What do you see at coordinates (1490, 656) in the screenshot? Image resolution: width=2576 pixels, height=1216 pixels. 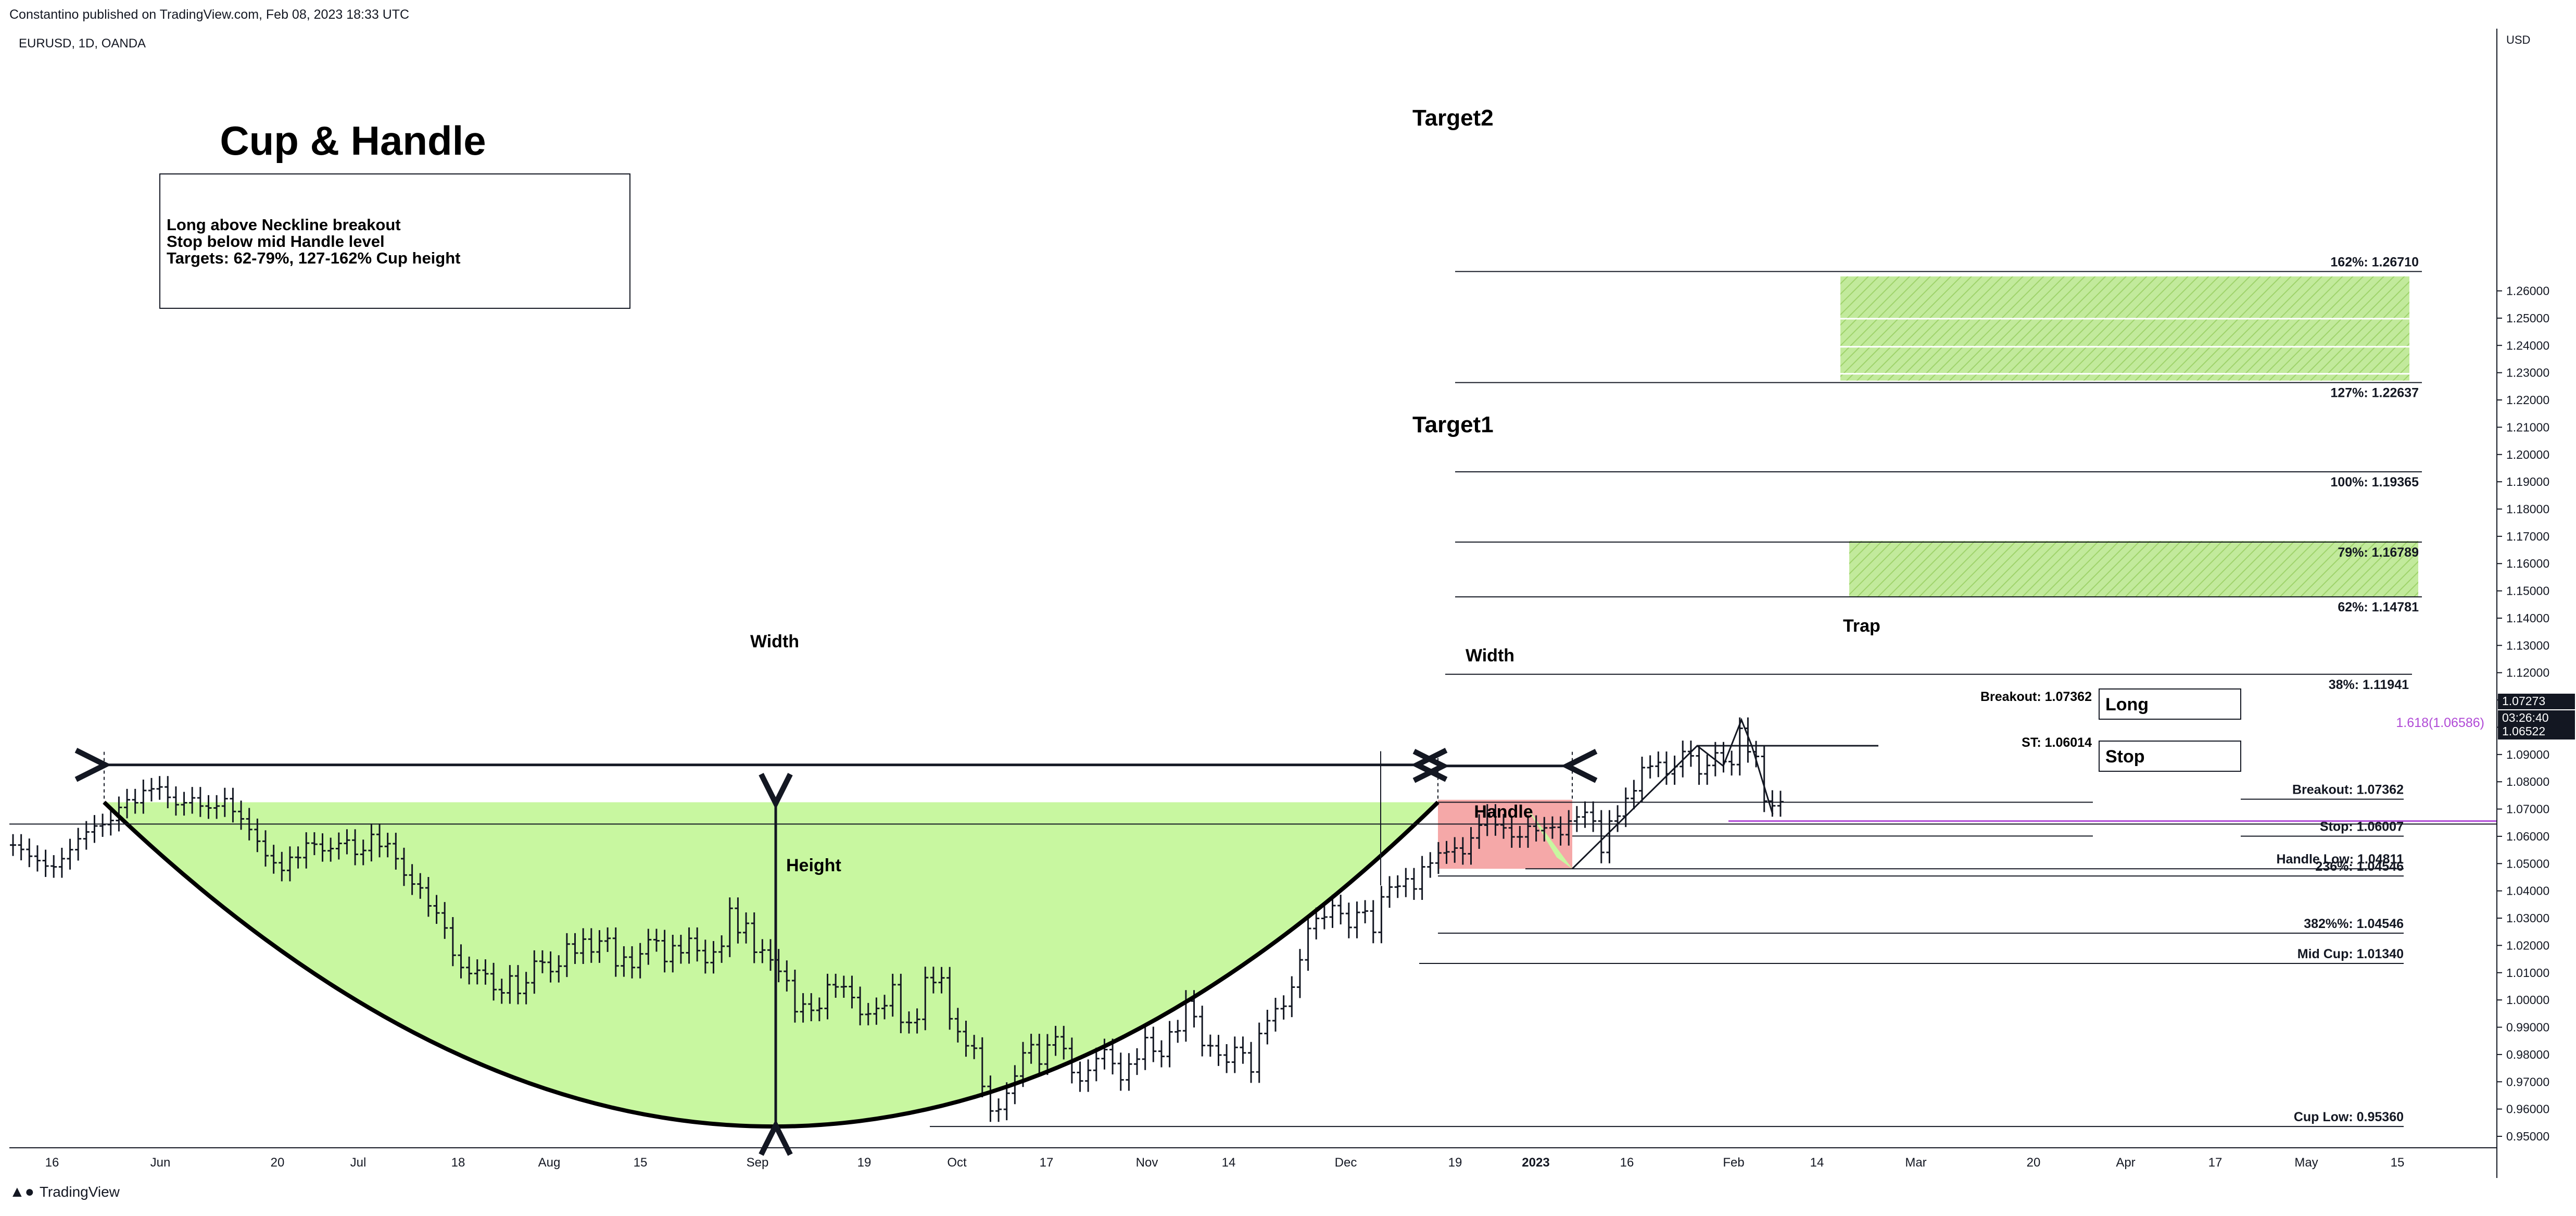 I see `handle-width-label: Width` at bounding box center [1490, 656].